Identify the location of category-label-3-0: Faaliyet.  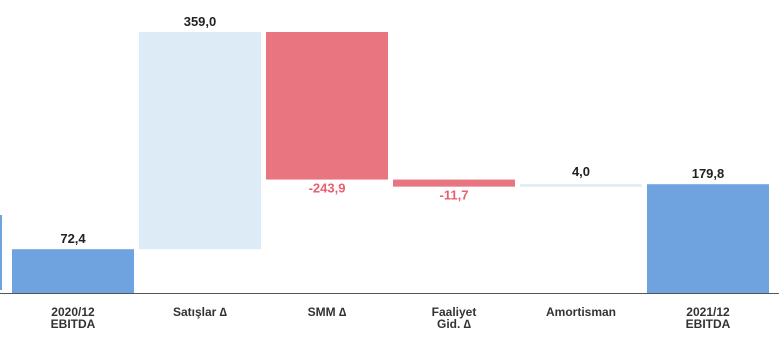
(454, 312).